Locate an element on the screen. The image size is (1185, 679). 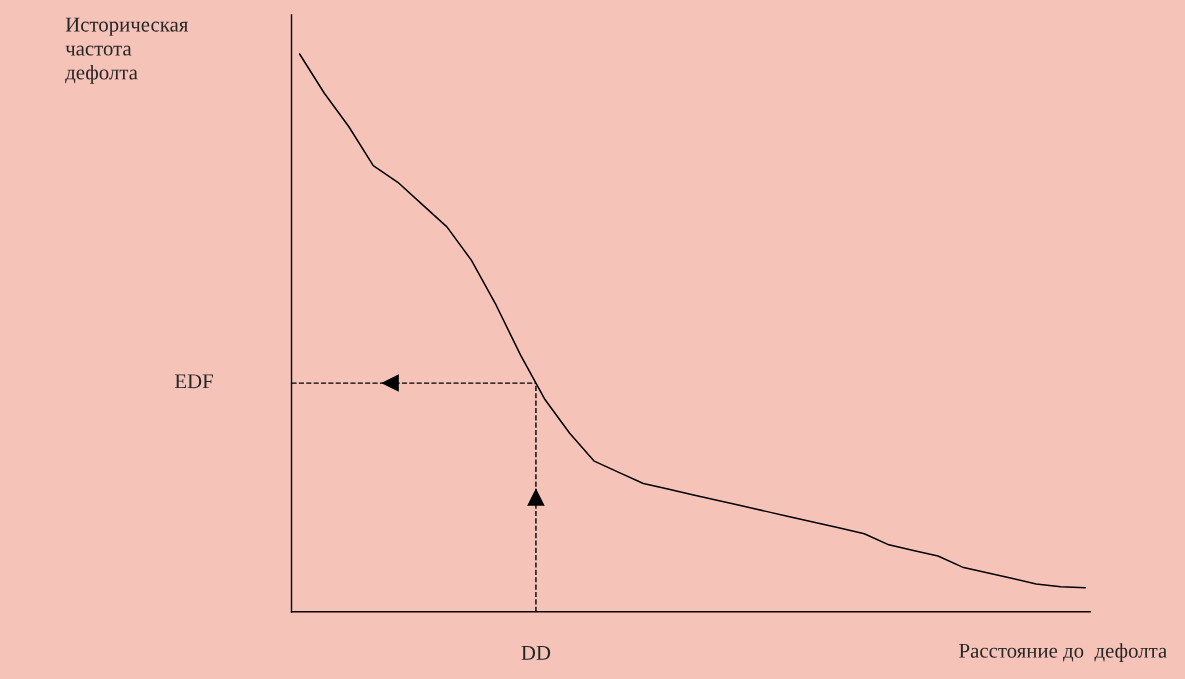
y-axis-title: Историческая частота дефолта is located at coordinates (127, 50).